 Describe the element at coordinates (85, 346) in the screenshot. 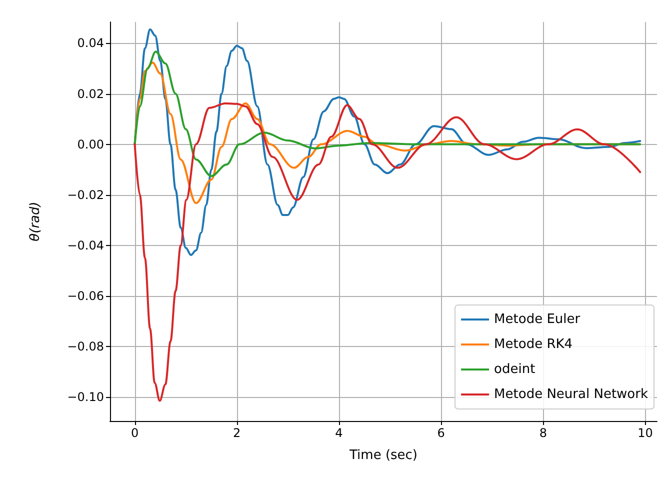

I see `y-tick-label: −0.08` at that location.